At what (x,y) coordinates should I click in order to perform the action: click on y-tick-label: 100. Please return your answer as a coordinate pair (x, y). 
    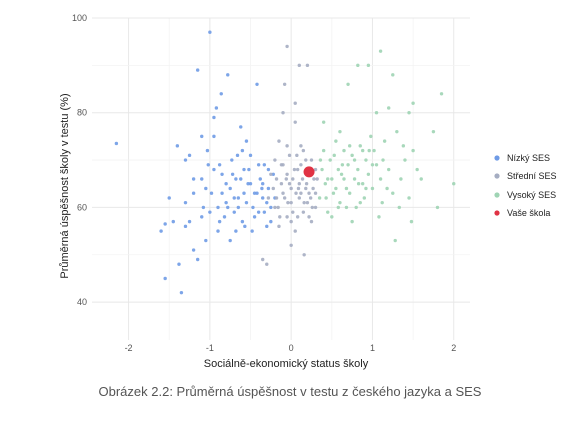
    Looking at the image, I should click on (79, 18).